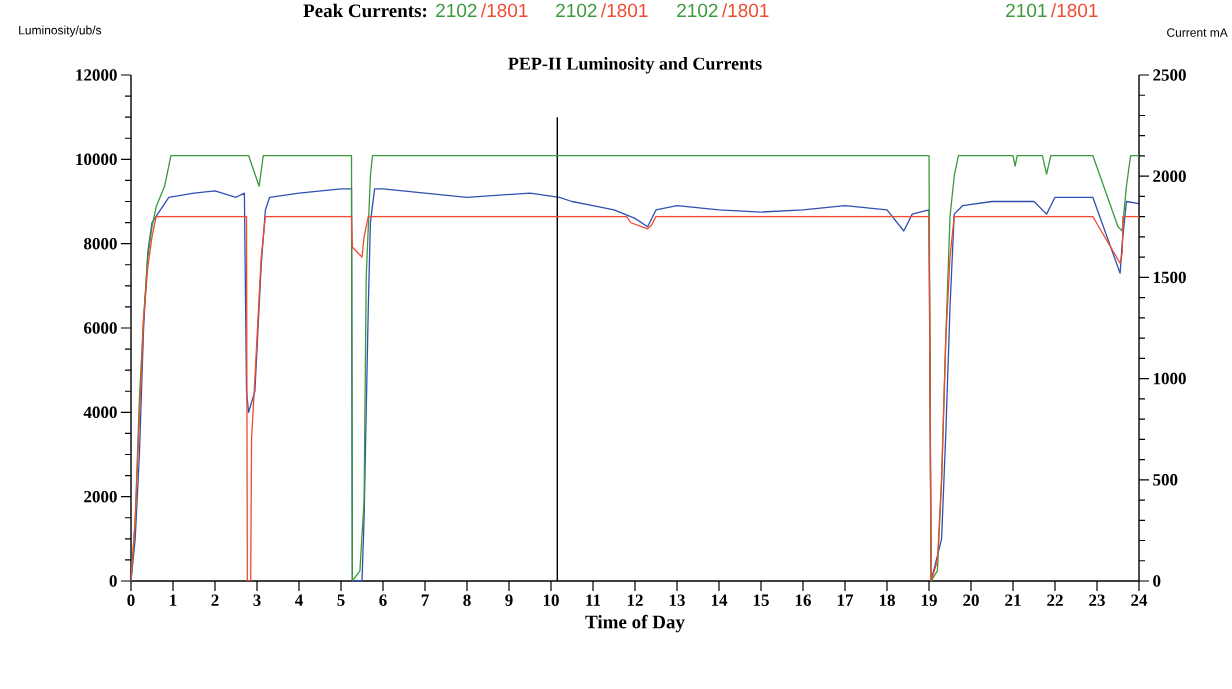 Image resolution: width=1232 pixels, height=689 pixels. What do you see at coordinates (113, 581) in the screenshot?
I see `y-tick-label: 0` at bounding box center [113, 581].